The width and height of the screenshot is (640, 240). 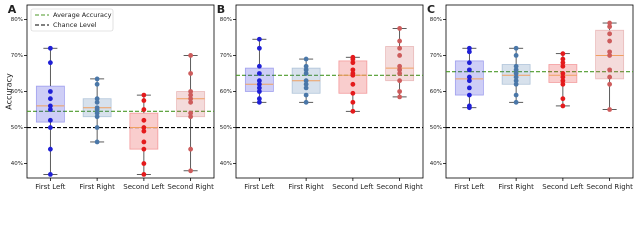 I want to click on x-tick-label: Second Right, so click(x=190, y=187).